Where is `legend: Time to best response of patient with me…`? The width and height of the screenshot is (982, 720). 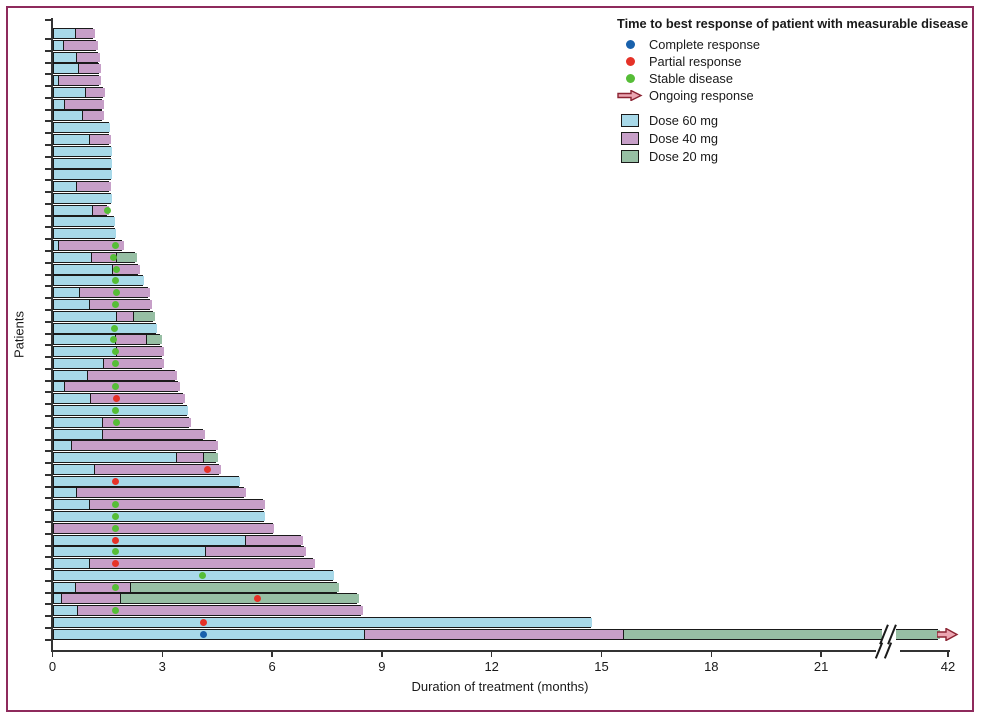
legend: Time to best response of patient with me… is located at coordinates (794, 90).